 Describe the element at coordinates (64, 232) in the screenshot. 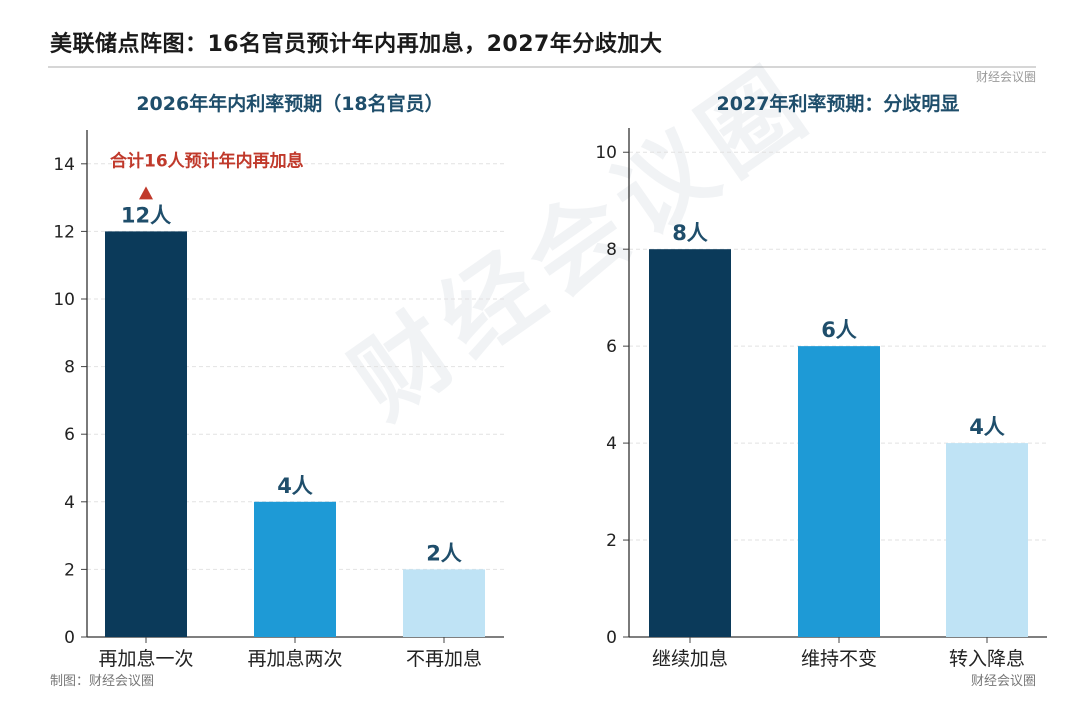

I see `y-tick-label: 12` at that location.